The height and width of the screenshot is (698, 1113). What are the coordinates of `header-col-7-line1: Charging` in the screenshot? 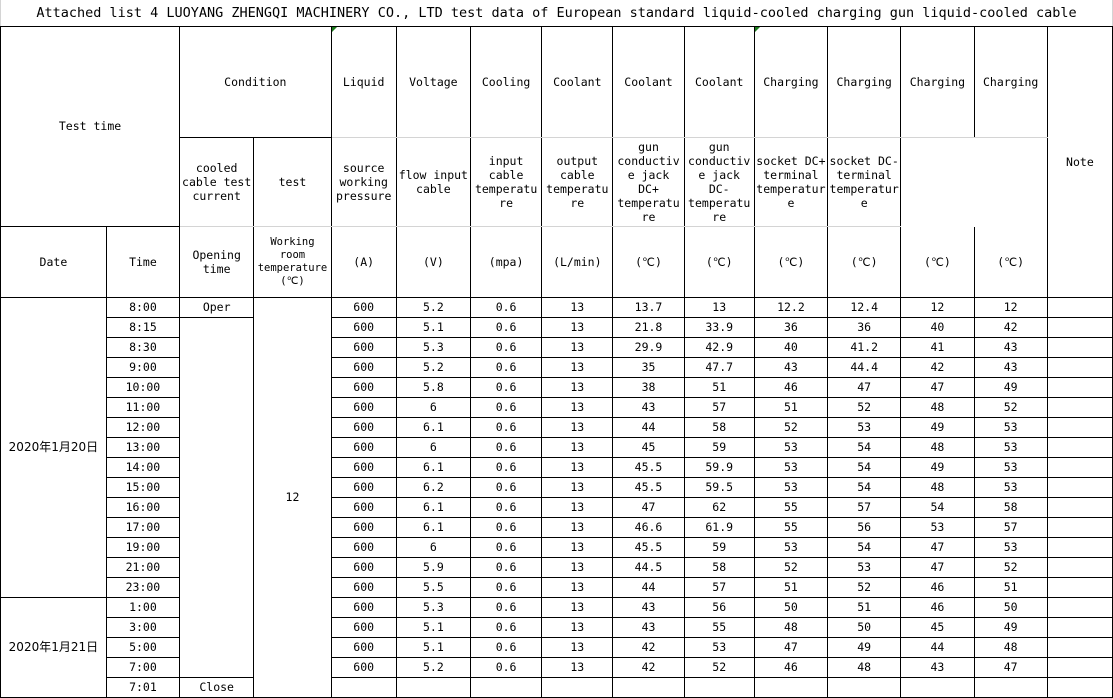 It's located at (864, 82).